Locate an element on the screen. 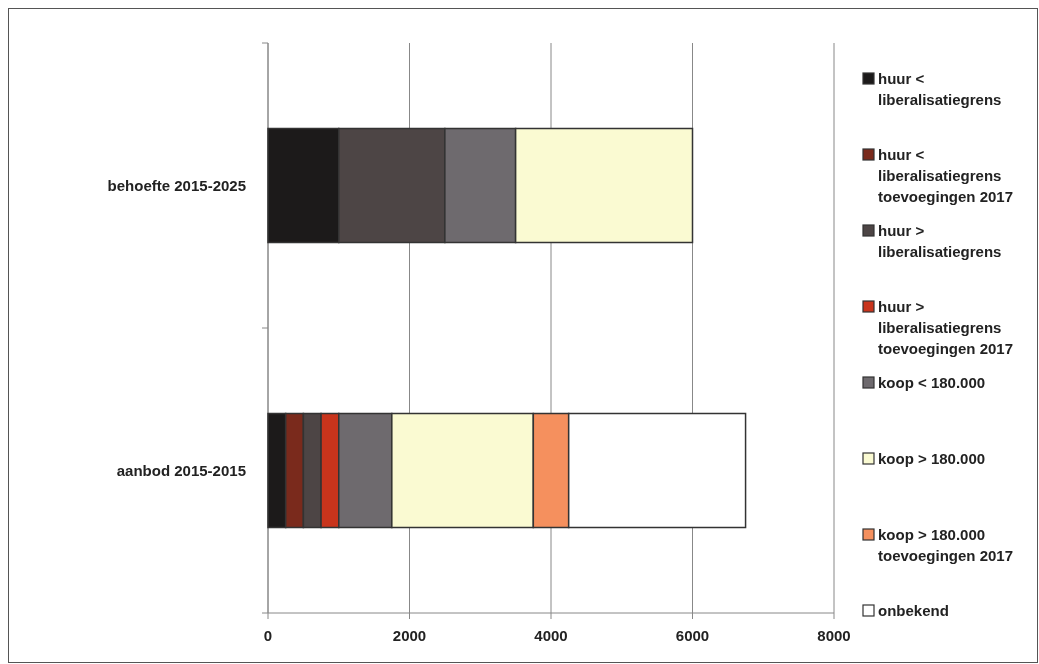 This screenshot has height=664, width=1039. legend-label: koop > 180.000 toevoegingen 2017 is located at coordinates (946, 545).